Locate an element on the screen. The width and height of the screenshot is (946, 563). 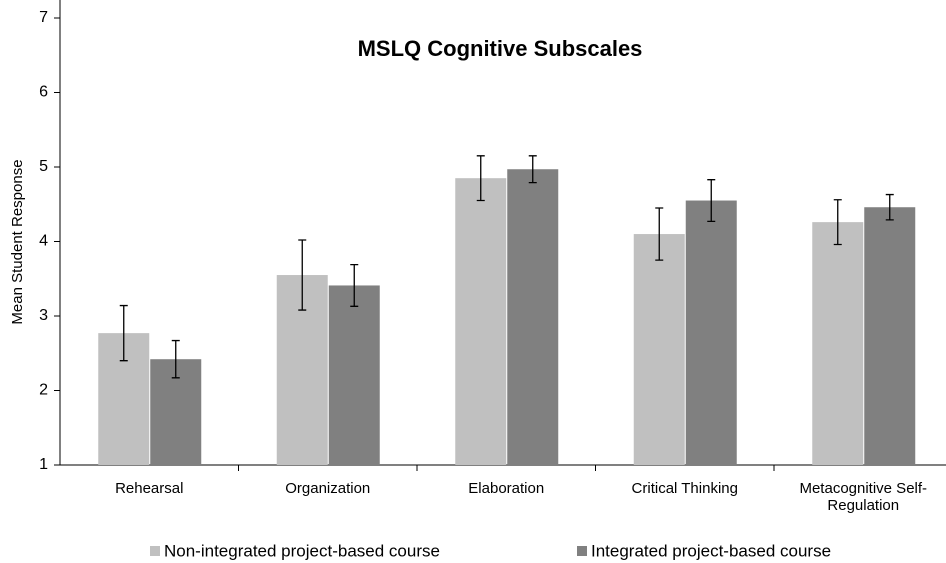
y-tick-label: 4 is located at coordinates (43, 241).